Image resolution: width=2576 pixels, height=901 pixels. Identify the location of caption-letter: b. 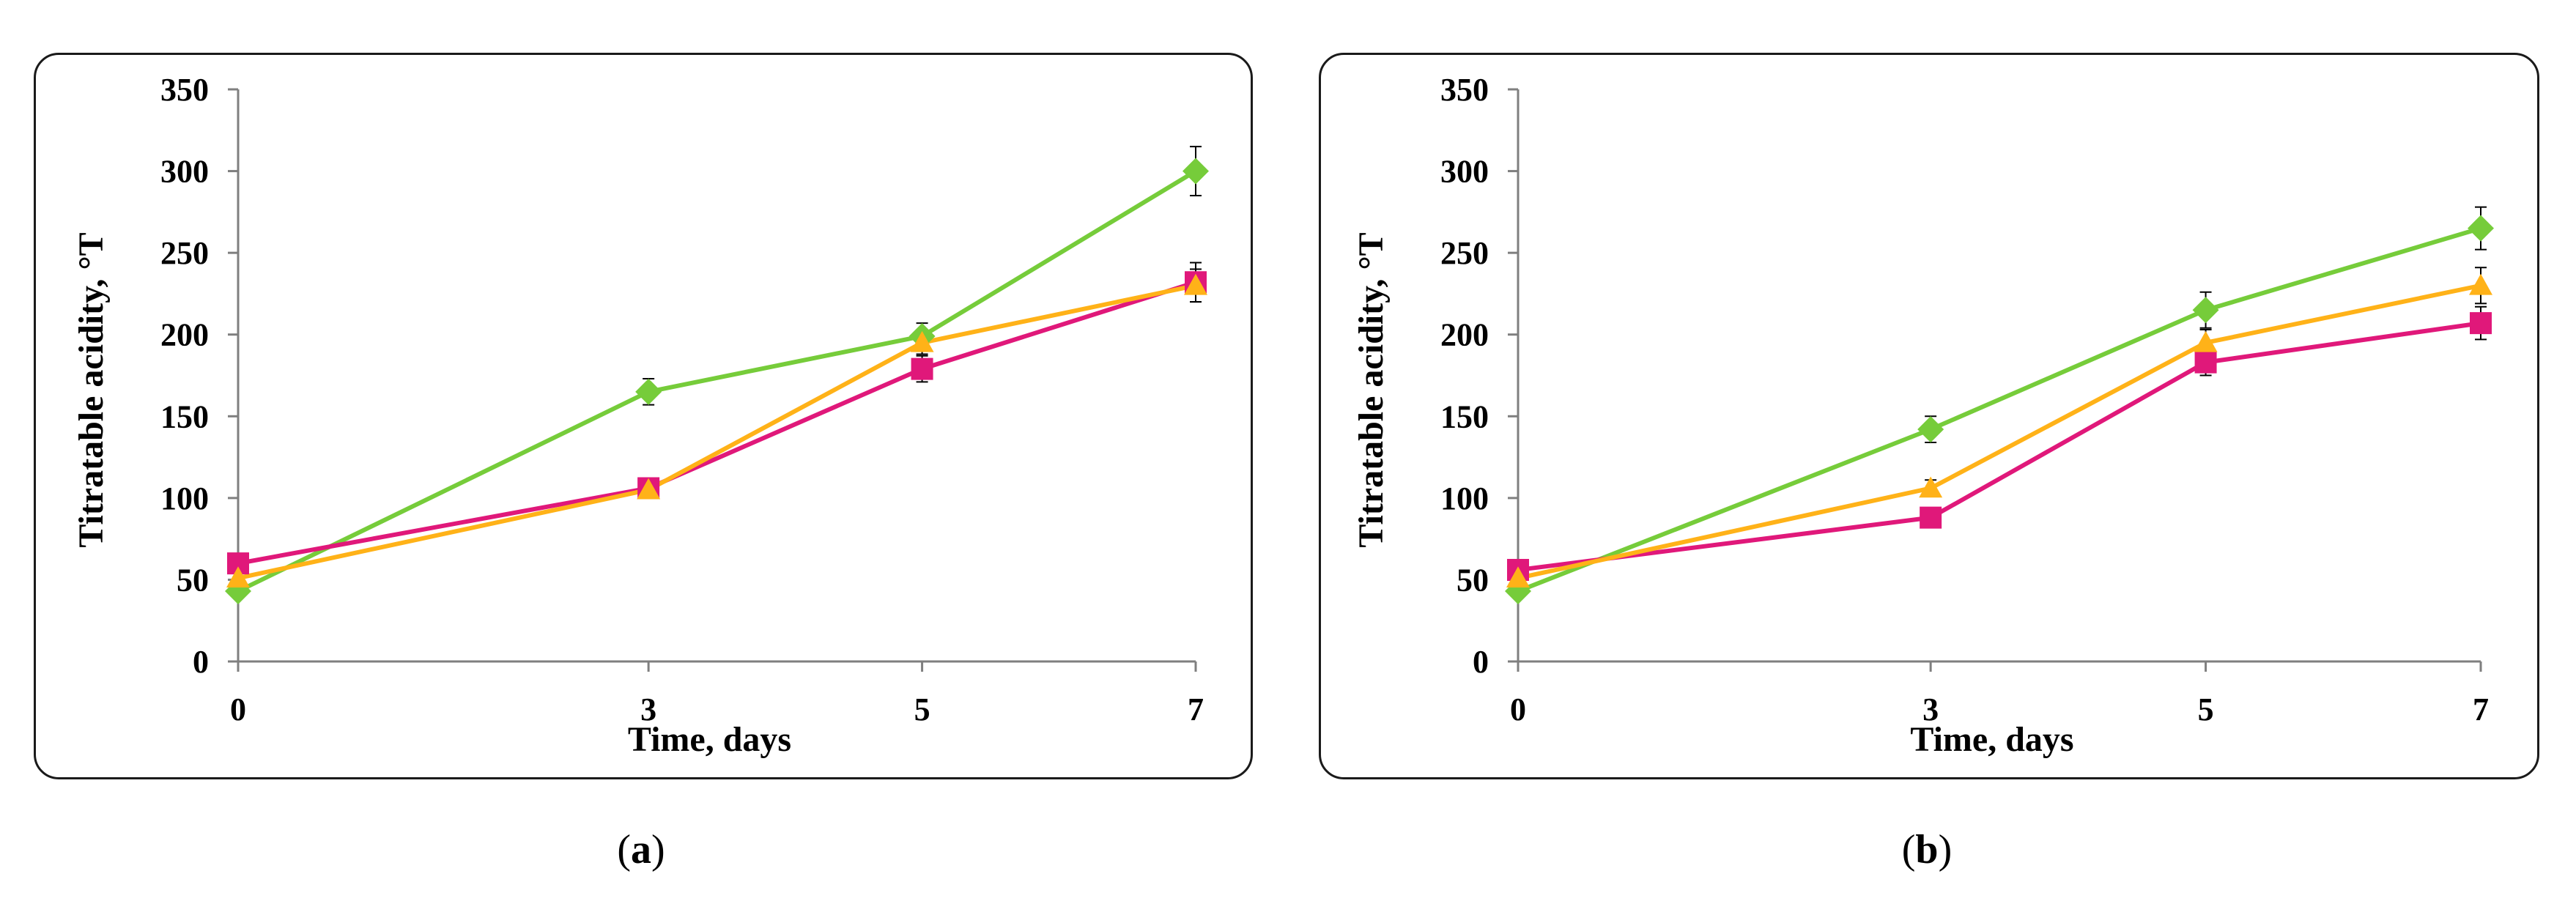
(1927, 850).